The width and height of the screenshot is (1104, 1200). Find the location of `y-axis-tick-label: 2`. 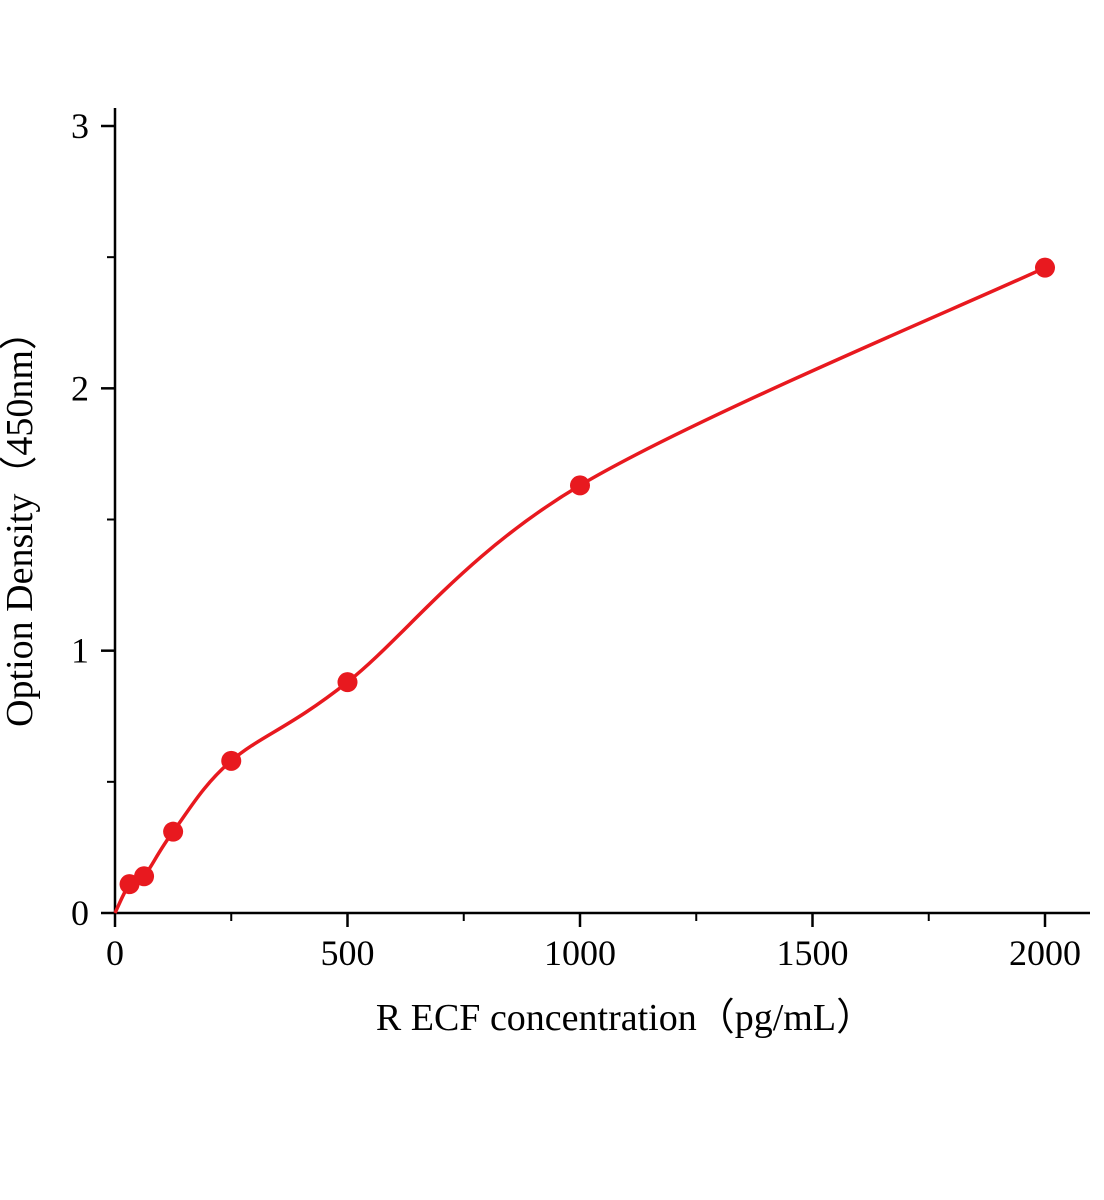

y-axis-tick-label: 2 is located at coordinates (80, 388).